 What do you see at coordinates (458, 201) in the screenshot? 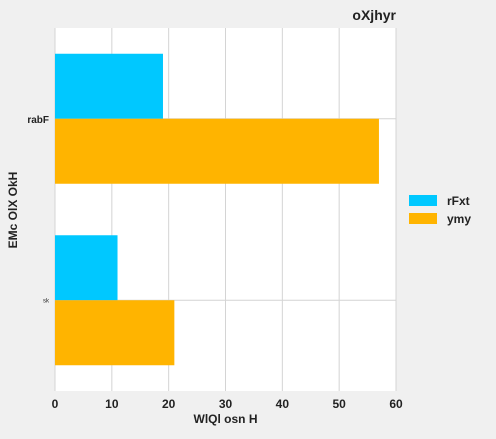
I see `legend-label-rfxt: rFxt` at bounding box center [458, 201].